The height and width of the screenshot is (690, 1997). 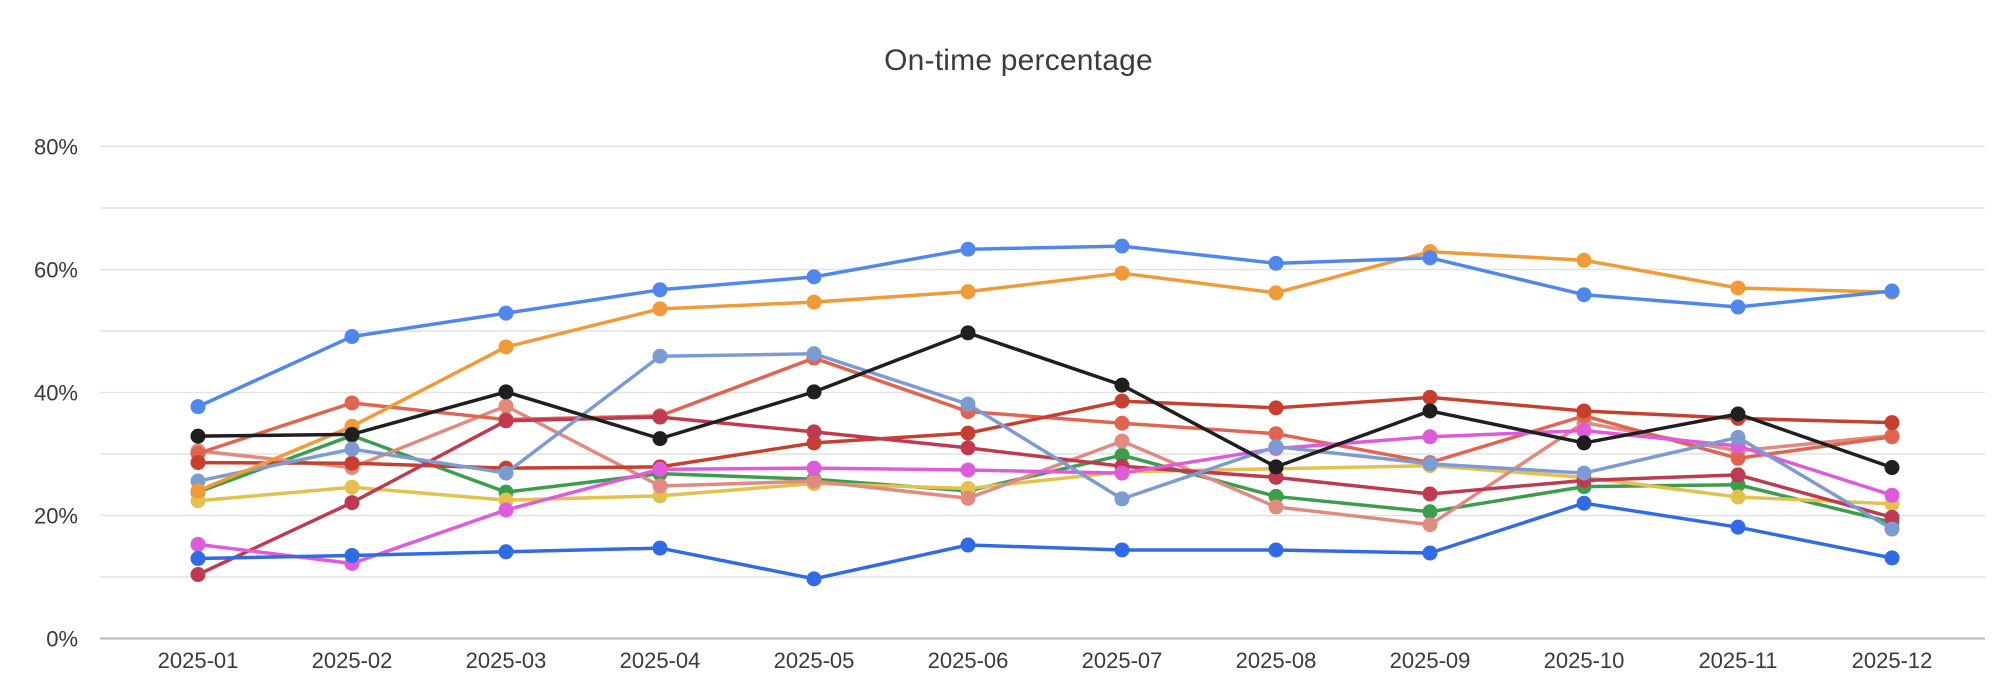 I want to click on chart-title: On-time percentage, so click(x=1018, y=60).